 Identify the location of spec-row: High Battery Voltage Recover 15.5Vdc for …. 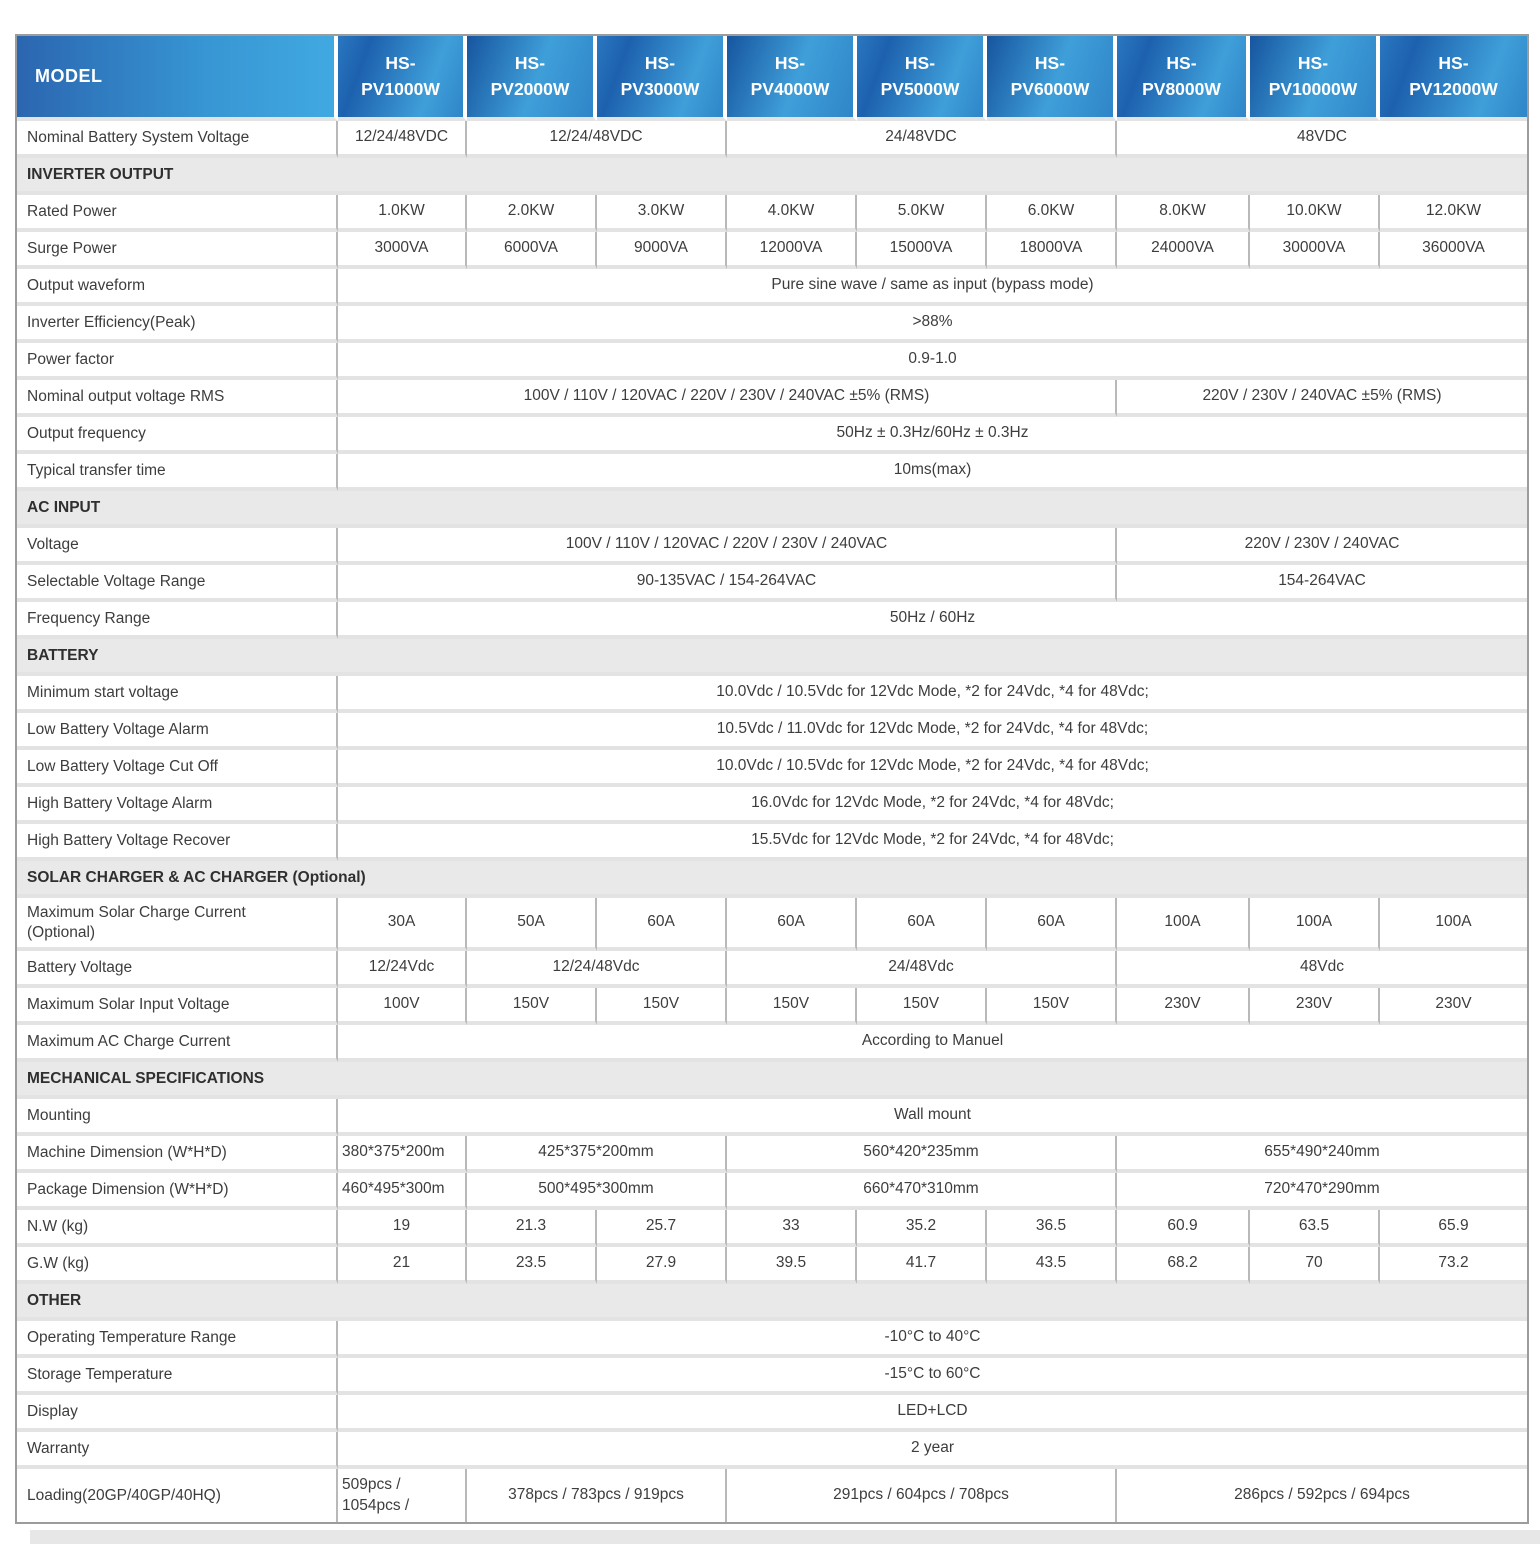
(772, 842).